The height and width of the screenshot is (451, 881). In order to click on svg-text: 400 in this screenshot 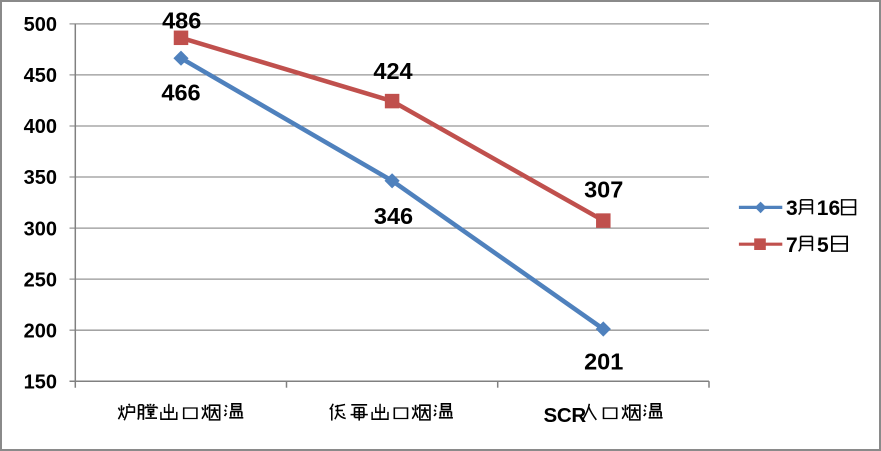, I will do `click(40, 127)`.